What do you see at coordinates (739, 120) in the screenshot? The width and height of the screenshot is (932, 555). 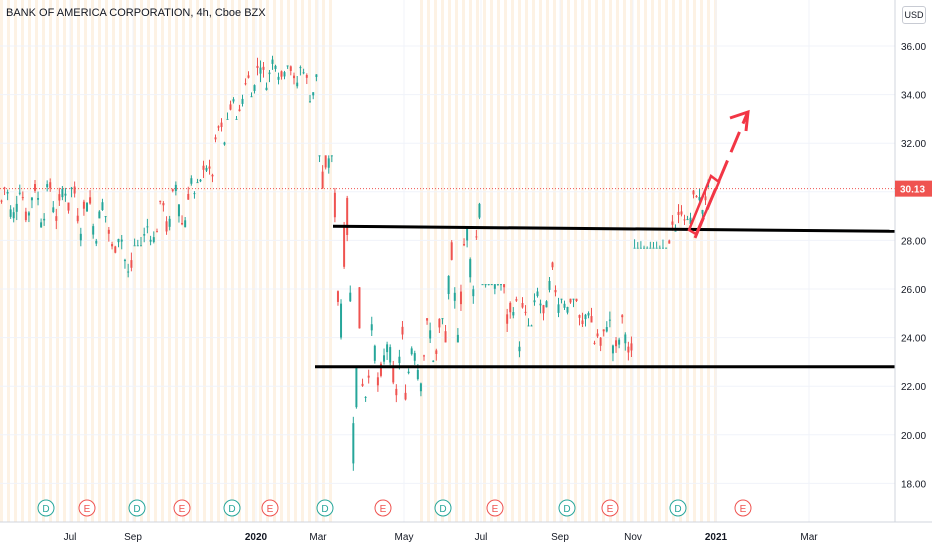 I see `projection-arrow-head` at bounding box center [739, 120].